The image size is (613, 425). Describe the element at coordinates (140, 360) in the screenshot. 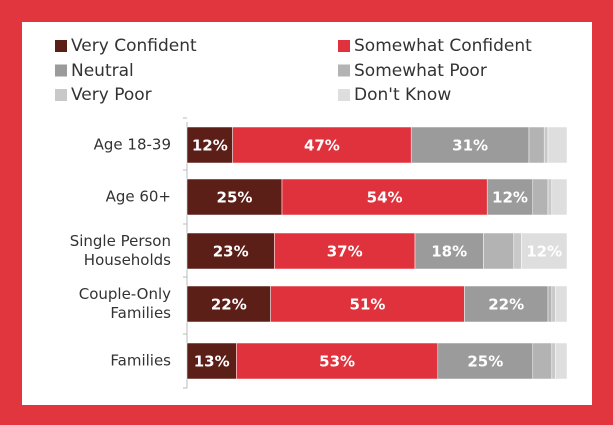

I see `category-label: Families` at that location.